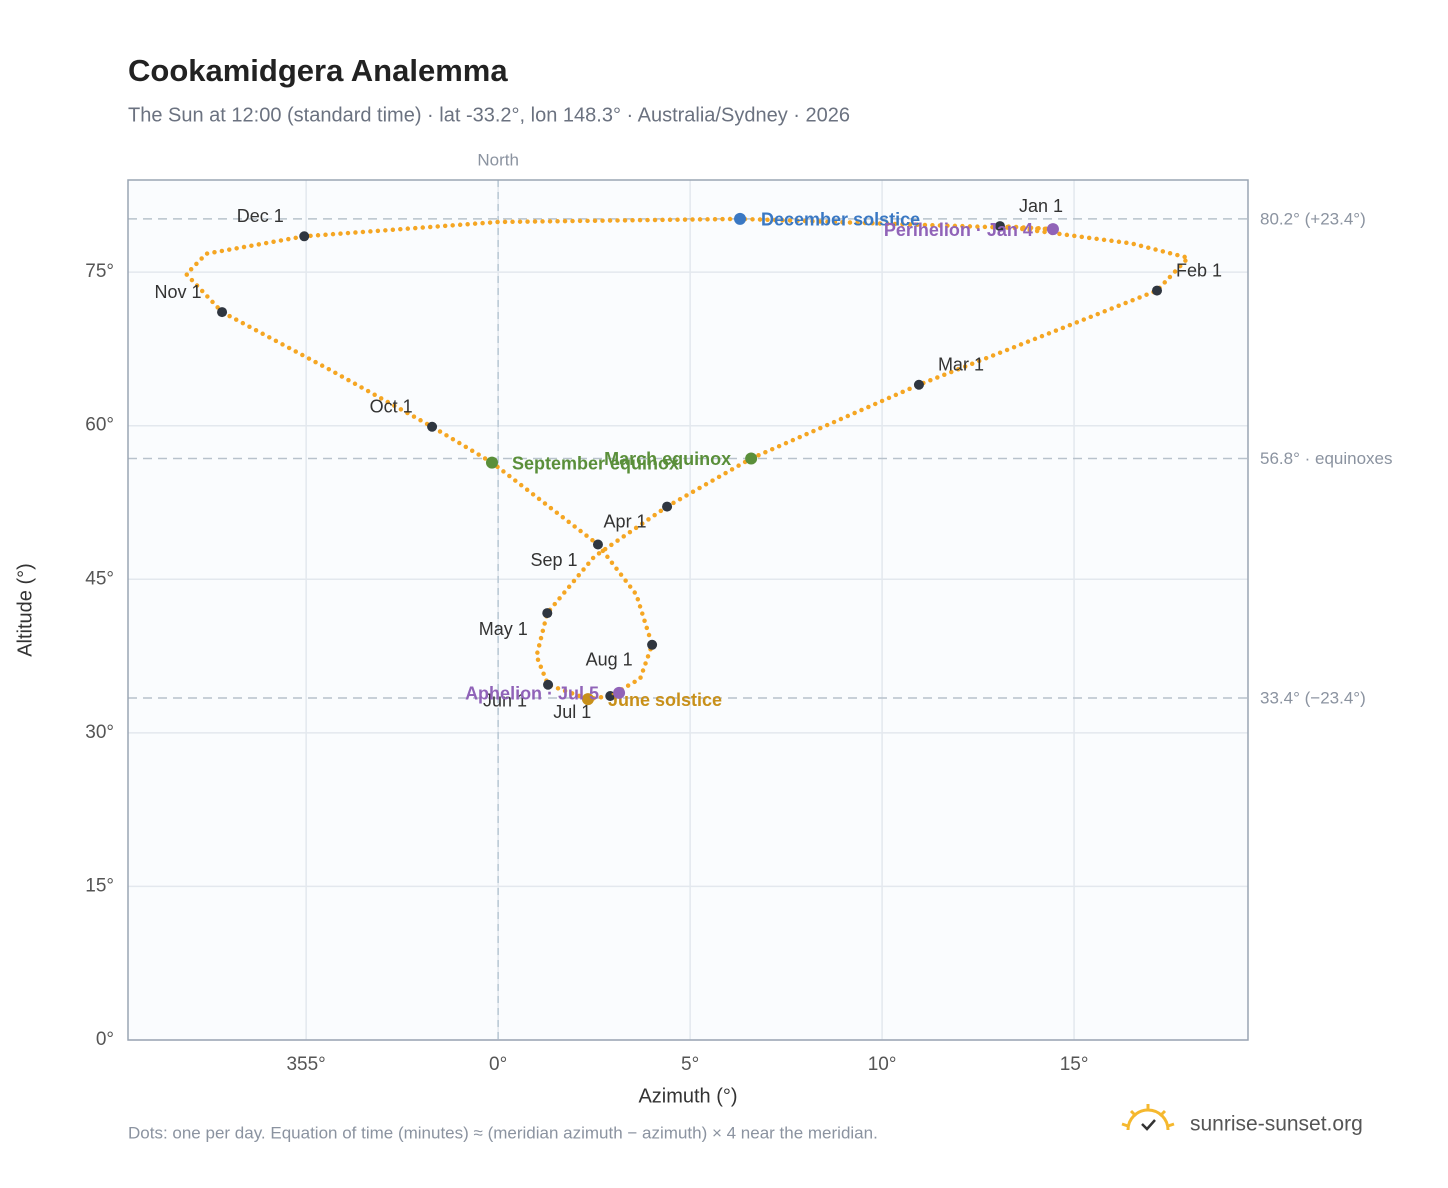  What do you see at coordinates (1276, 1124) in the screenshot?
I see `brand-name: sunrise-sunset.org` at bounding box center [1276, 1124].